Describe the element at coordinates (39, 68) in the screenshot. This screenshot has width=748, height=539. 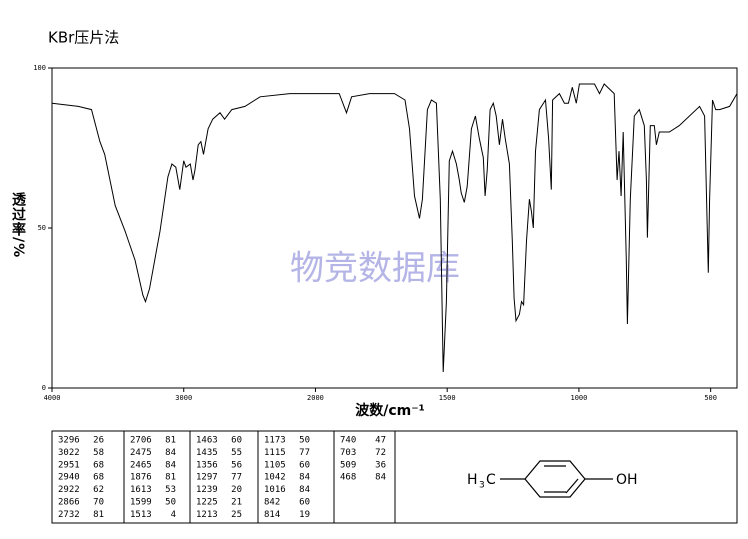
I see `y-tick-label: 100` at that location.